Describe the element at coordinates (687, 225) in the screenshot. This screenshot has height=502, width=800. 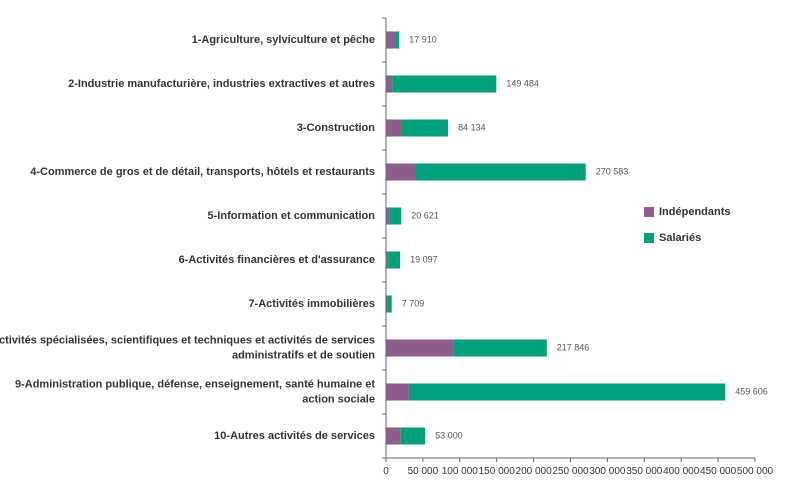
I see `legend: Indépendants Salariés` at that location.